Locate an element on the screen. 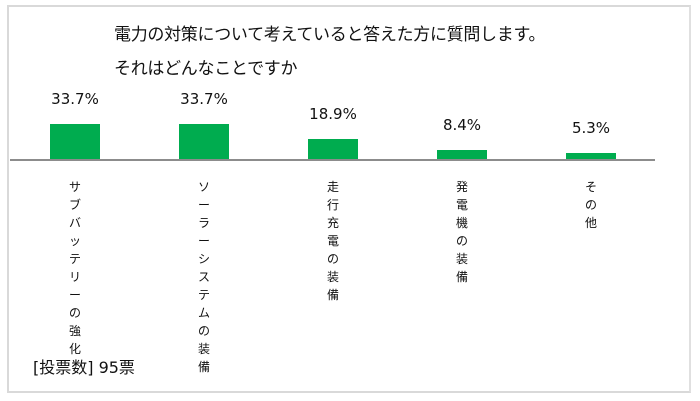 This screenshot has height=401, width=700. bar-value-label: 5.3% is located at coordinates (591, 128).